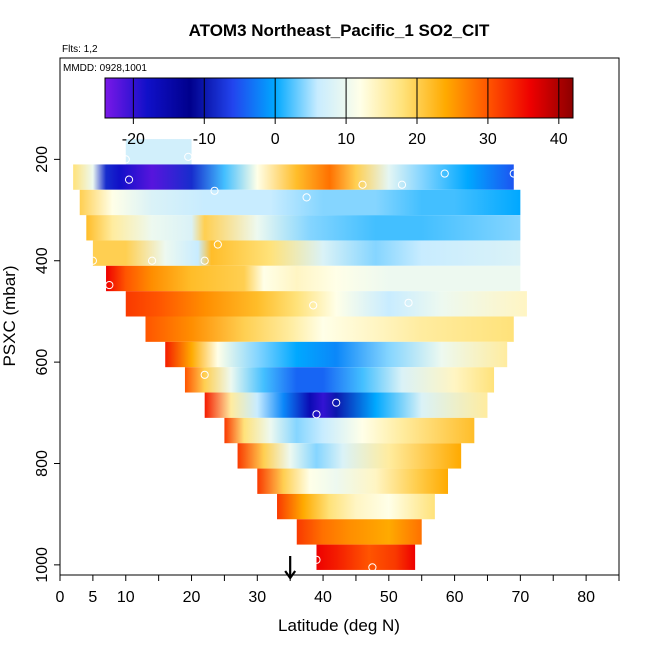  What do you see at coordinates (389, 597) in the screenshot?
I see `x-tick-label: 50` at bounding box center [389, 597].